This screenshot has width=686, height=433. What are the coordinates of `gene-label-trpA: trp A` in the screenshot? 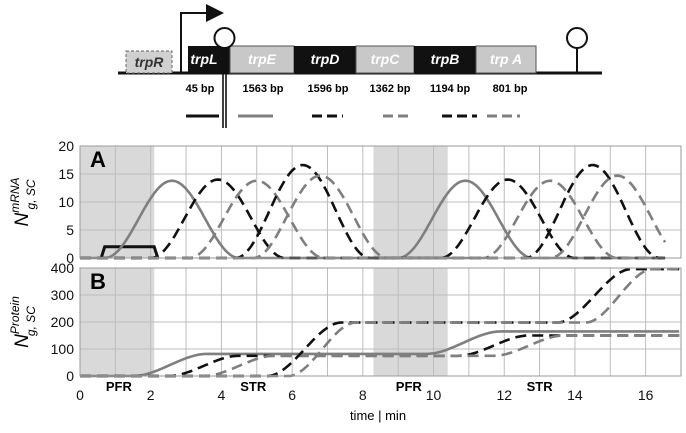 It's located at (506, 59).